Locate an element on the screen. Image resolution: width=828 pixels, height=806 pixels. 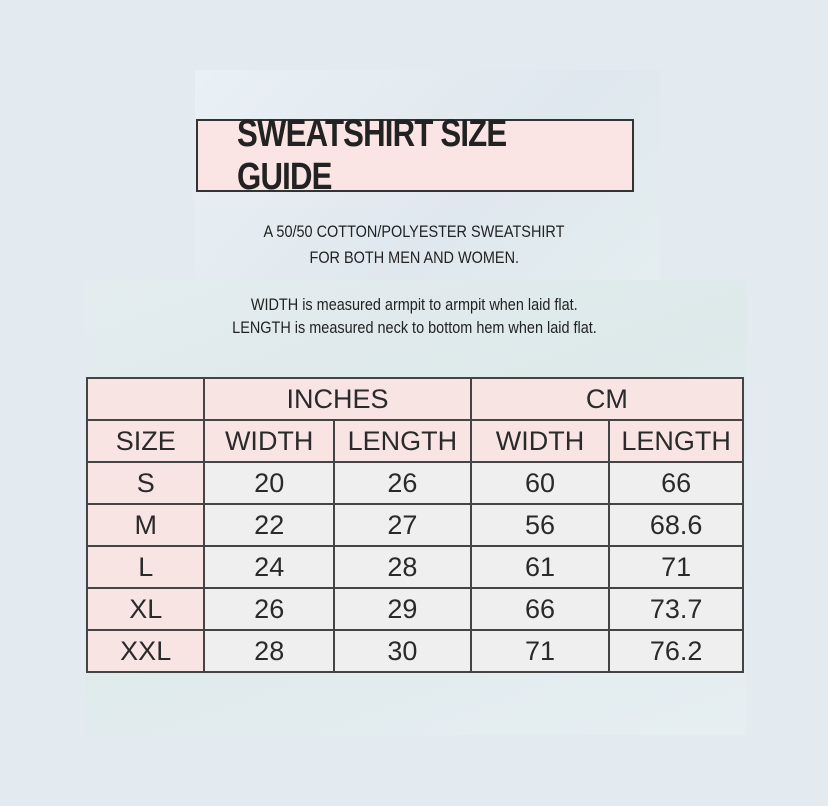
measurement-cell: 60 is located at coordinates (540, 483).